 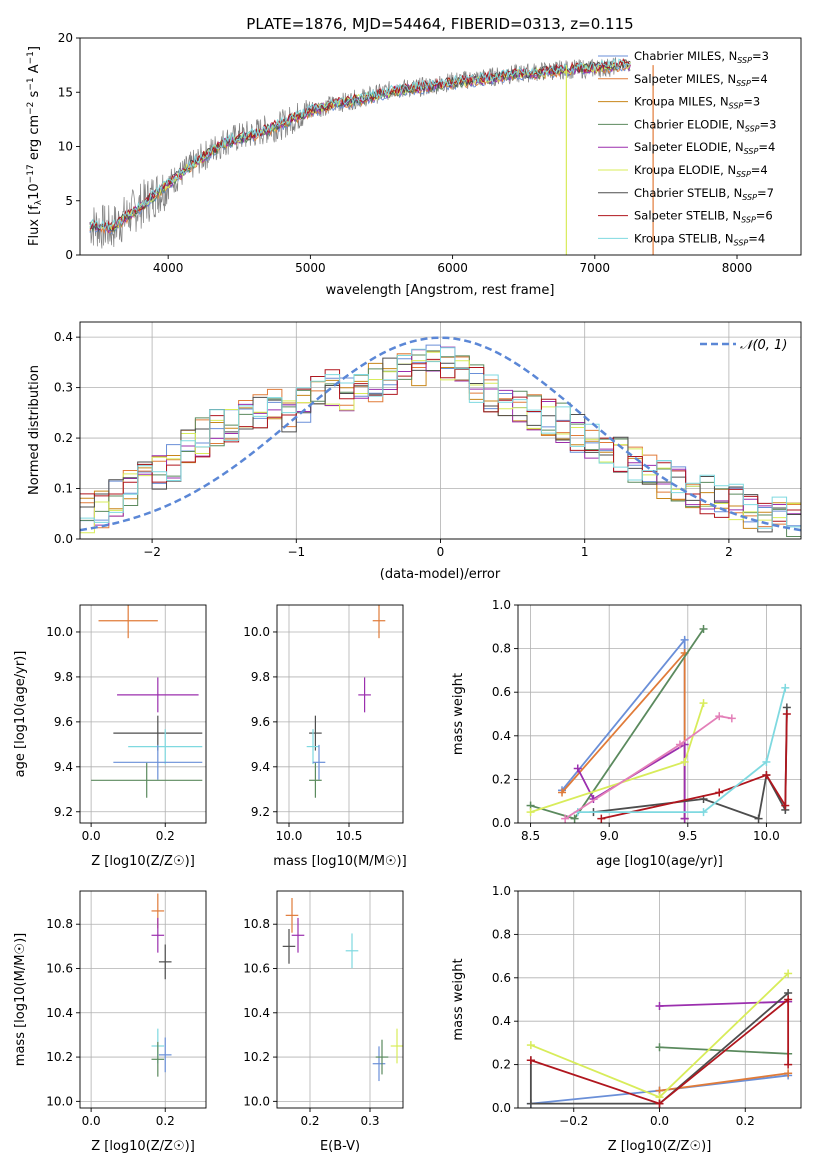 I want to click on observed-spectrum, so click(x=353, y=153).